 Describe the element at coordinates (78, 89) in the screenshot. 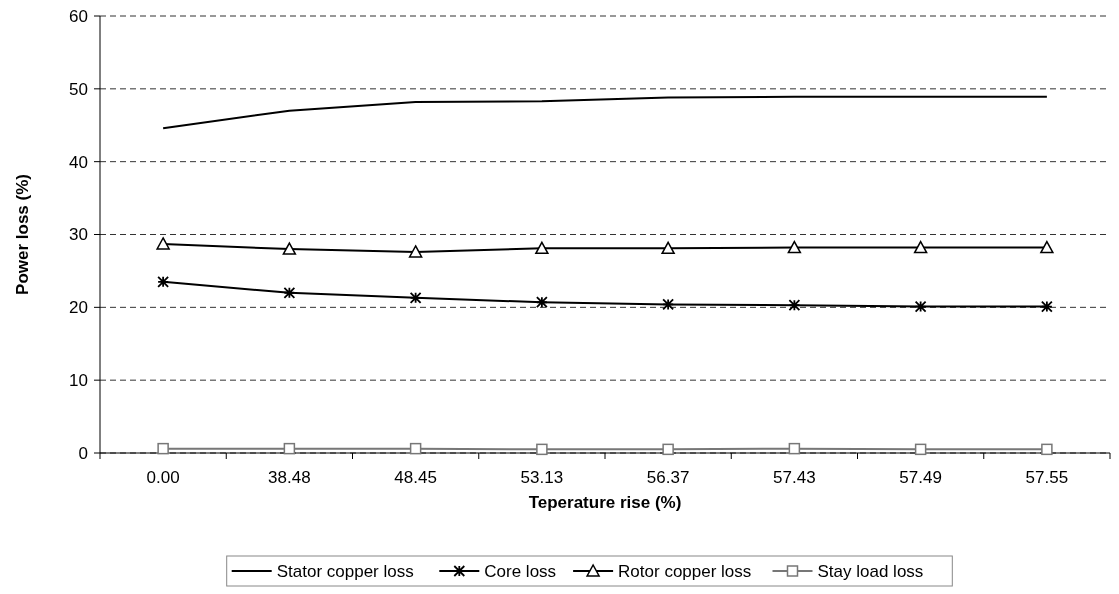

I see `y-tick-label: 50` at that location.